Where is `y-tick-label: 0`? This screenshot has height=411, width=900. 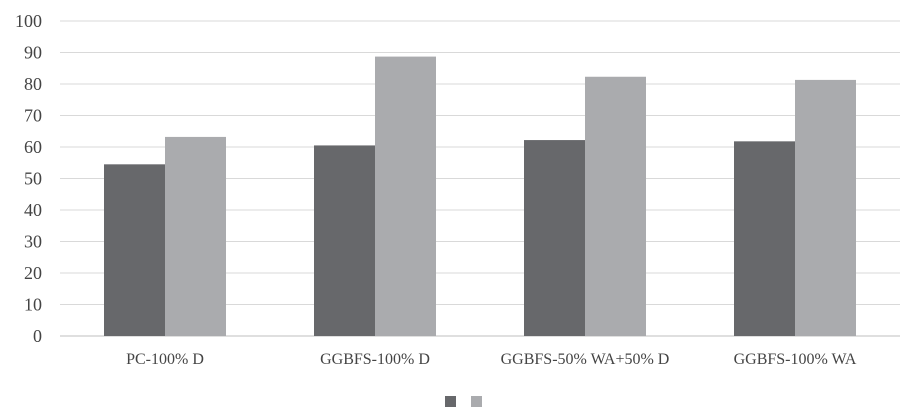
y-tick-label: 0 is located at coordinates (37, 336).